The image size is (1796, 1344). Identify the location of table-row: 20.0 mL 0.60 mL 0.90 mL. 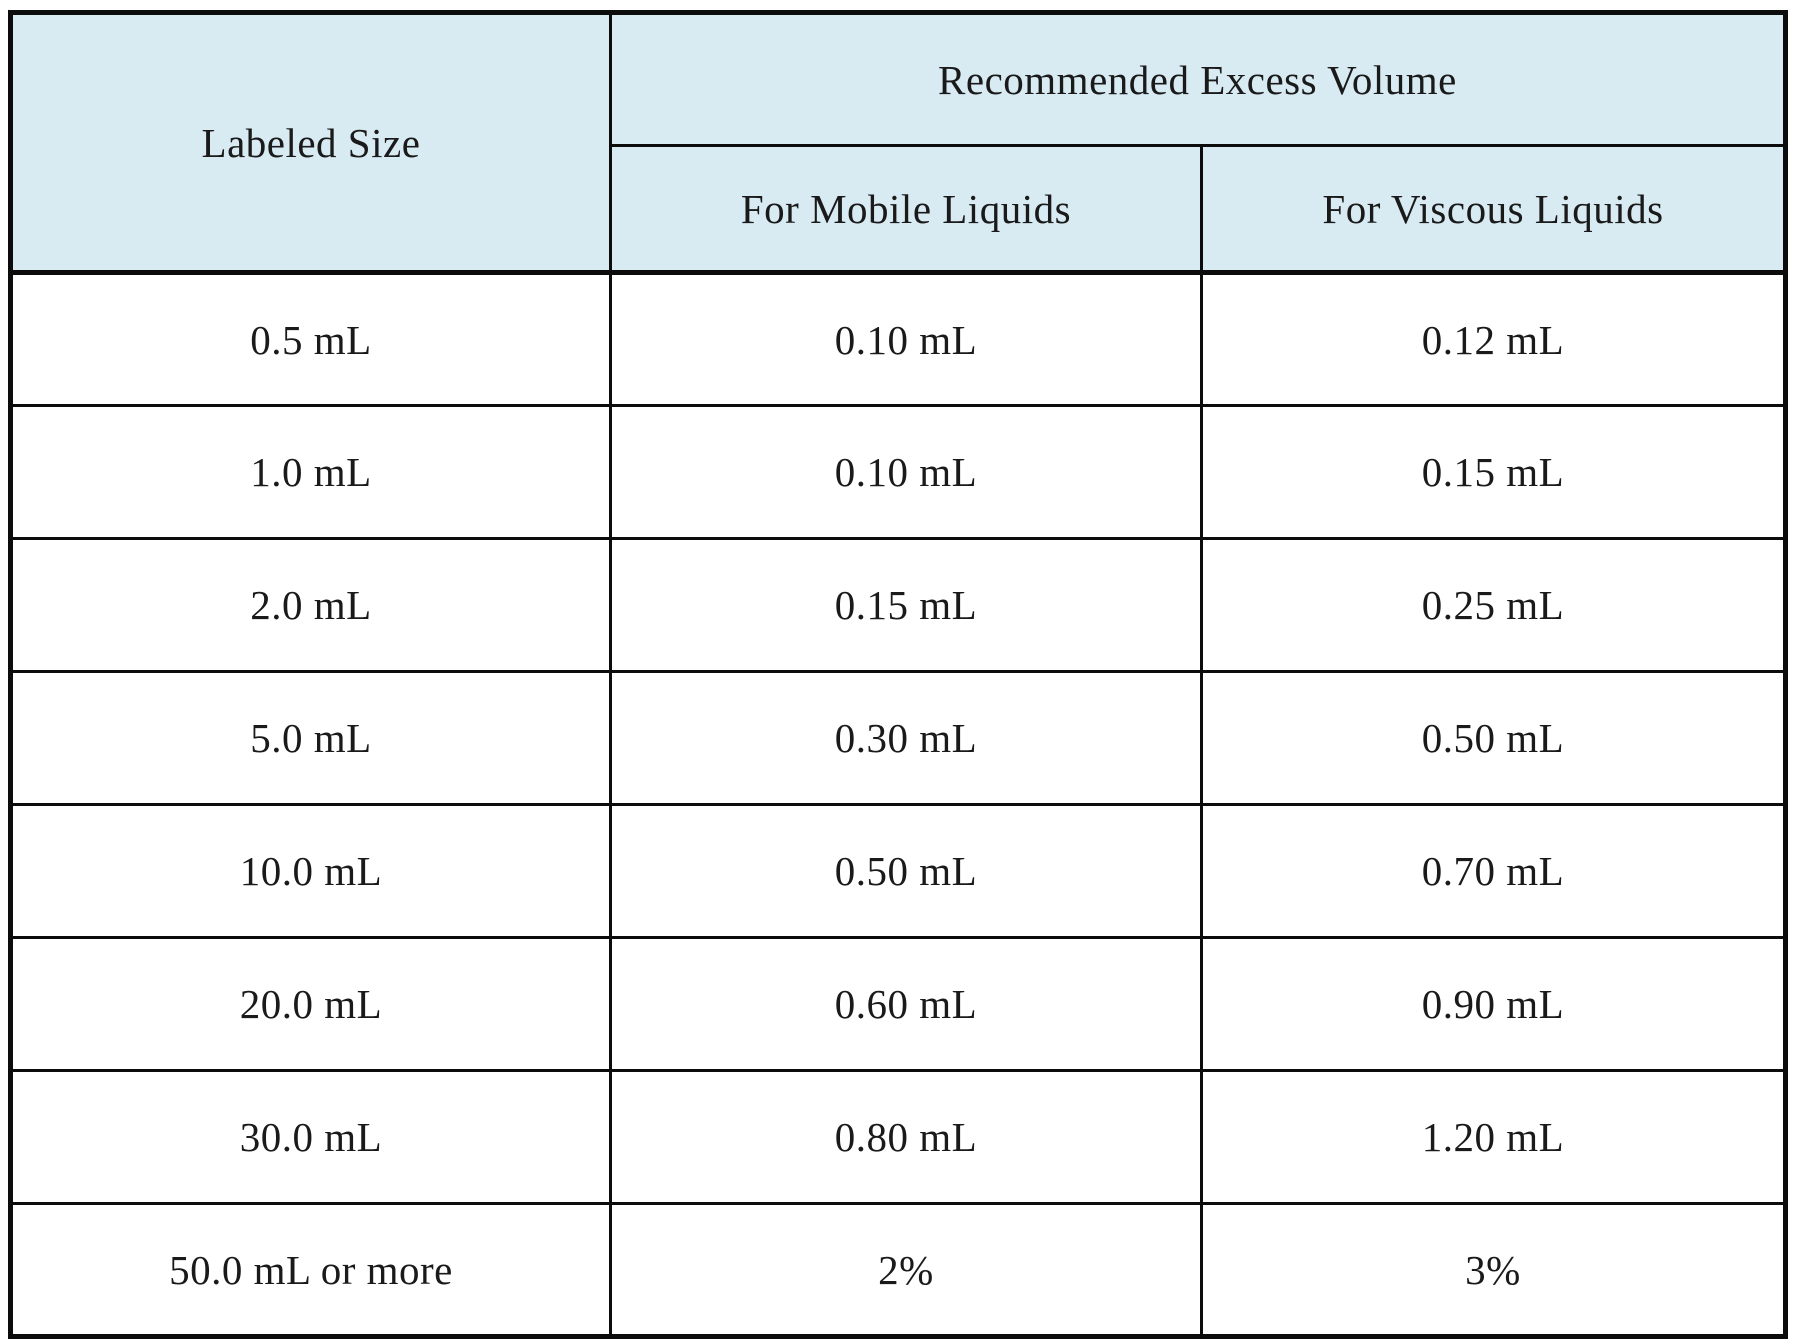
(898, 1004).